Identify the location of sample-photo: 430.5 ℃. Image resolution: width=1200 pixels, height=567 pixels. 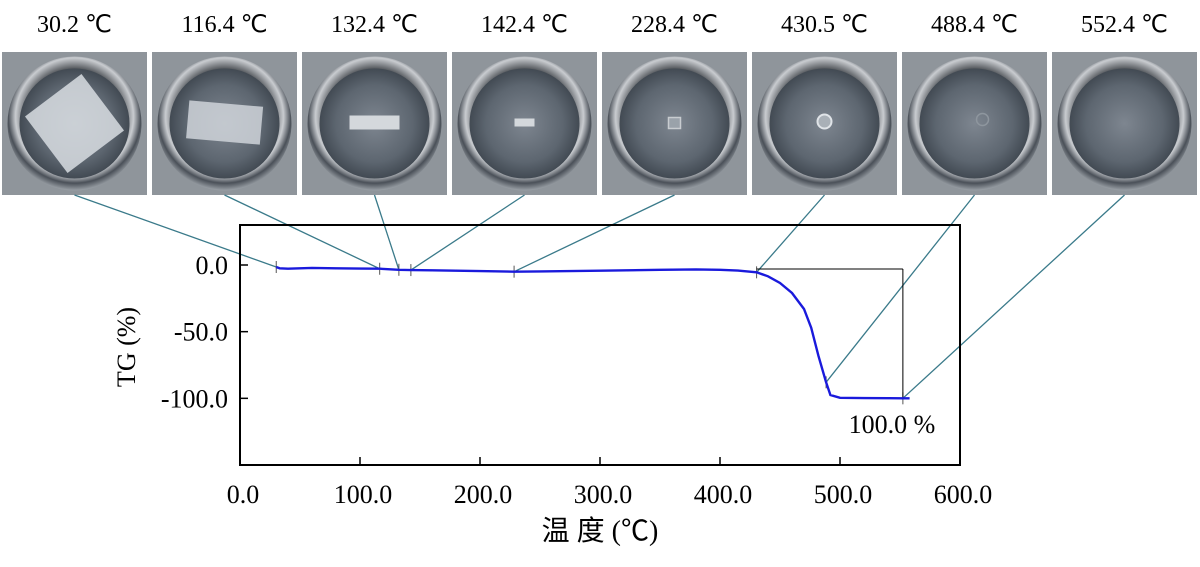
(824, 103).